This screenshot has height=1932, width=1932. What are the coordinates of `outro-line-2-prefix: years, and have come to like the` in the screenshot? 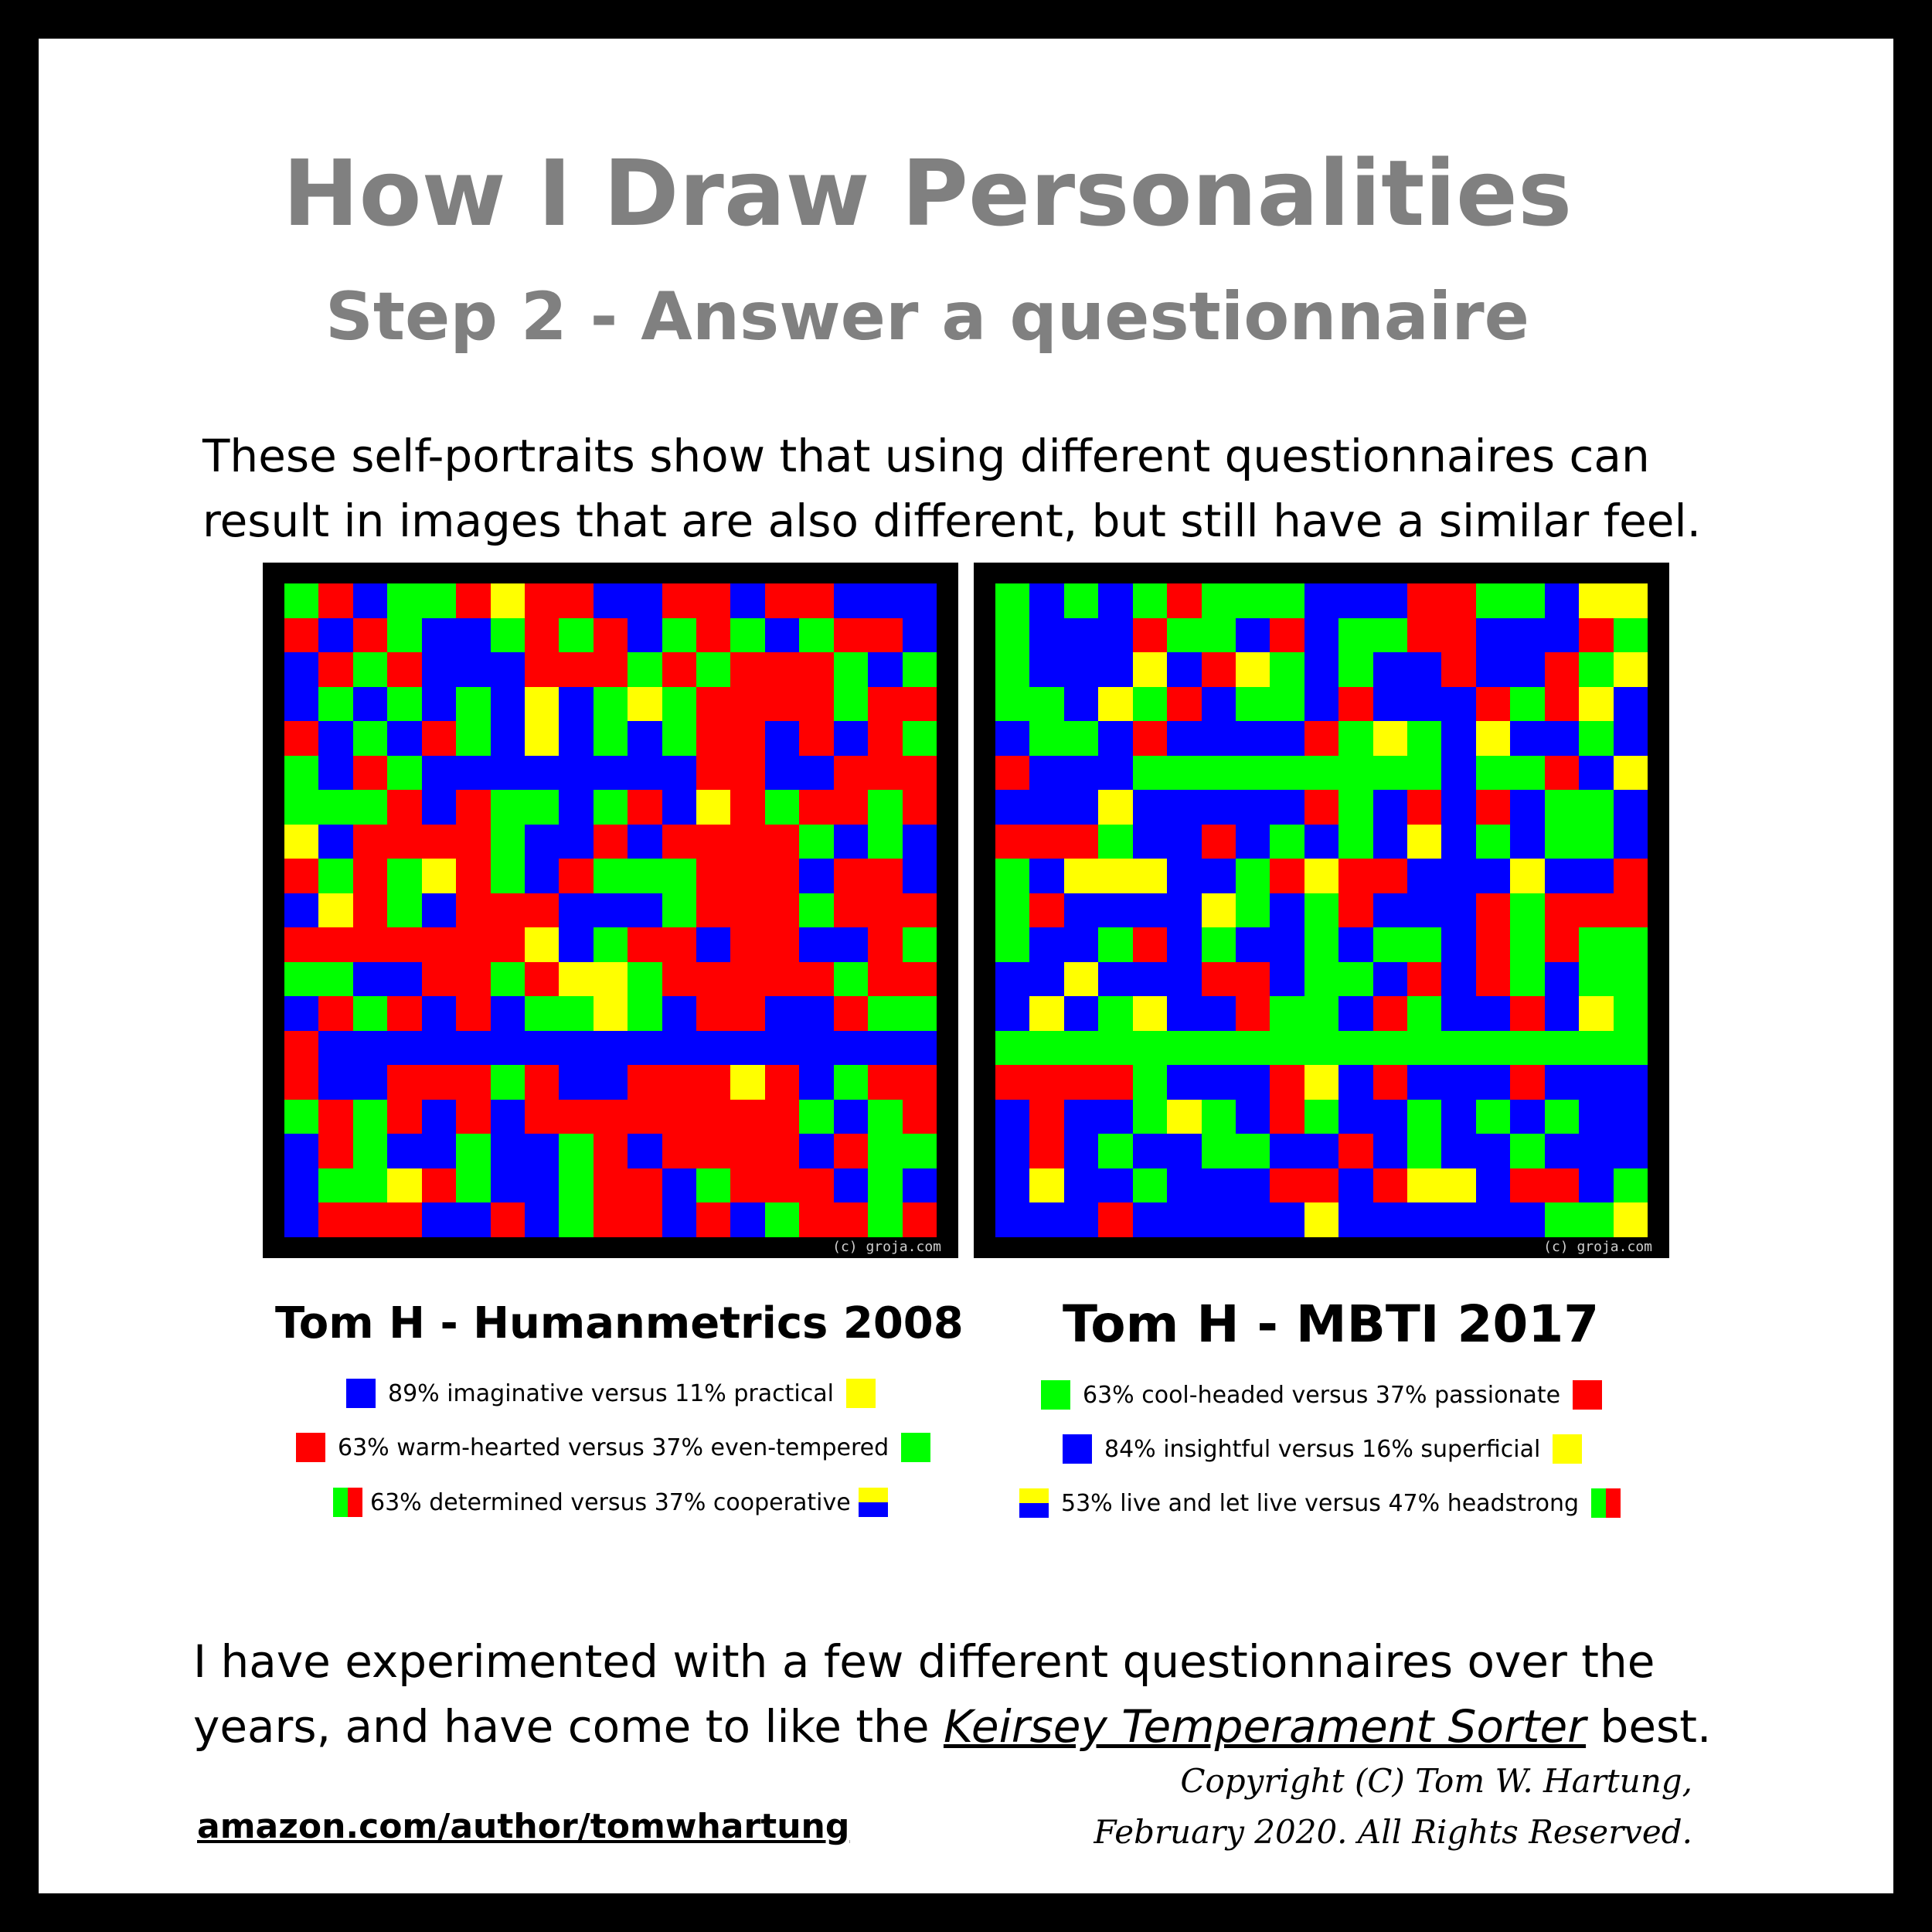 It's located at (568, 1727).